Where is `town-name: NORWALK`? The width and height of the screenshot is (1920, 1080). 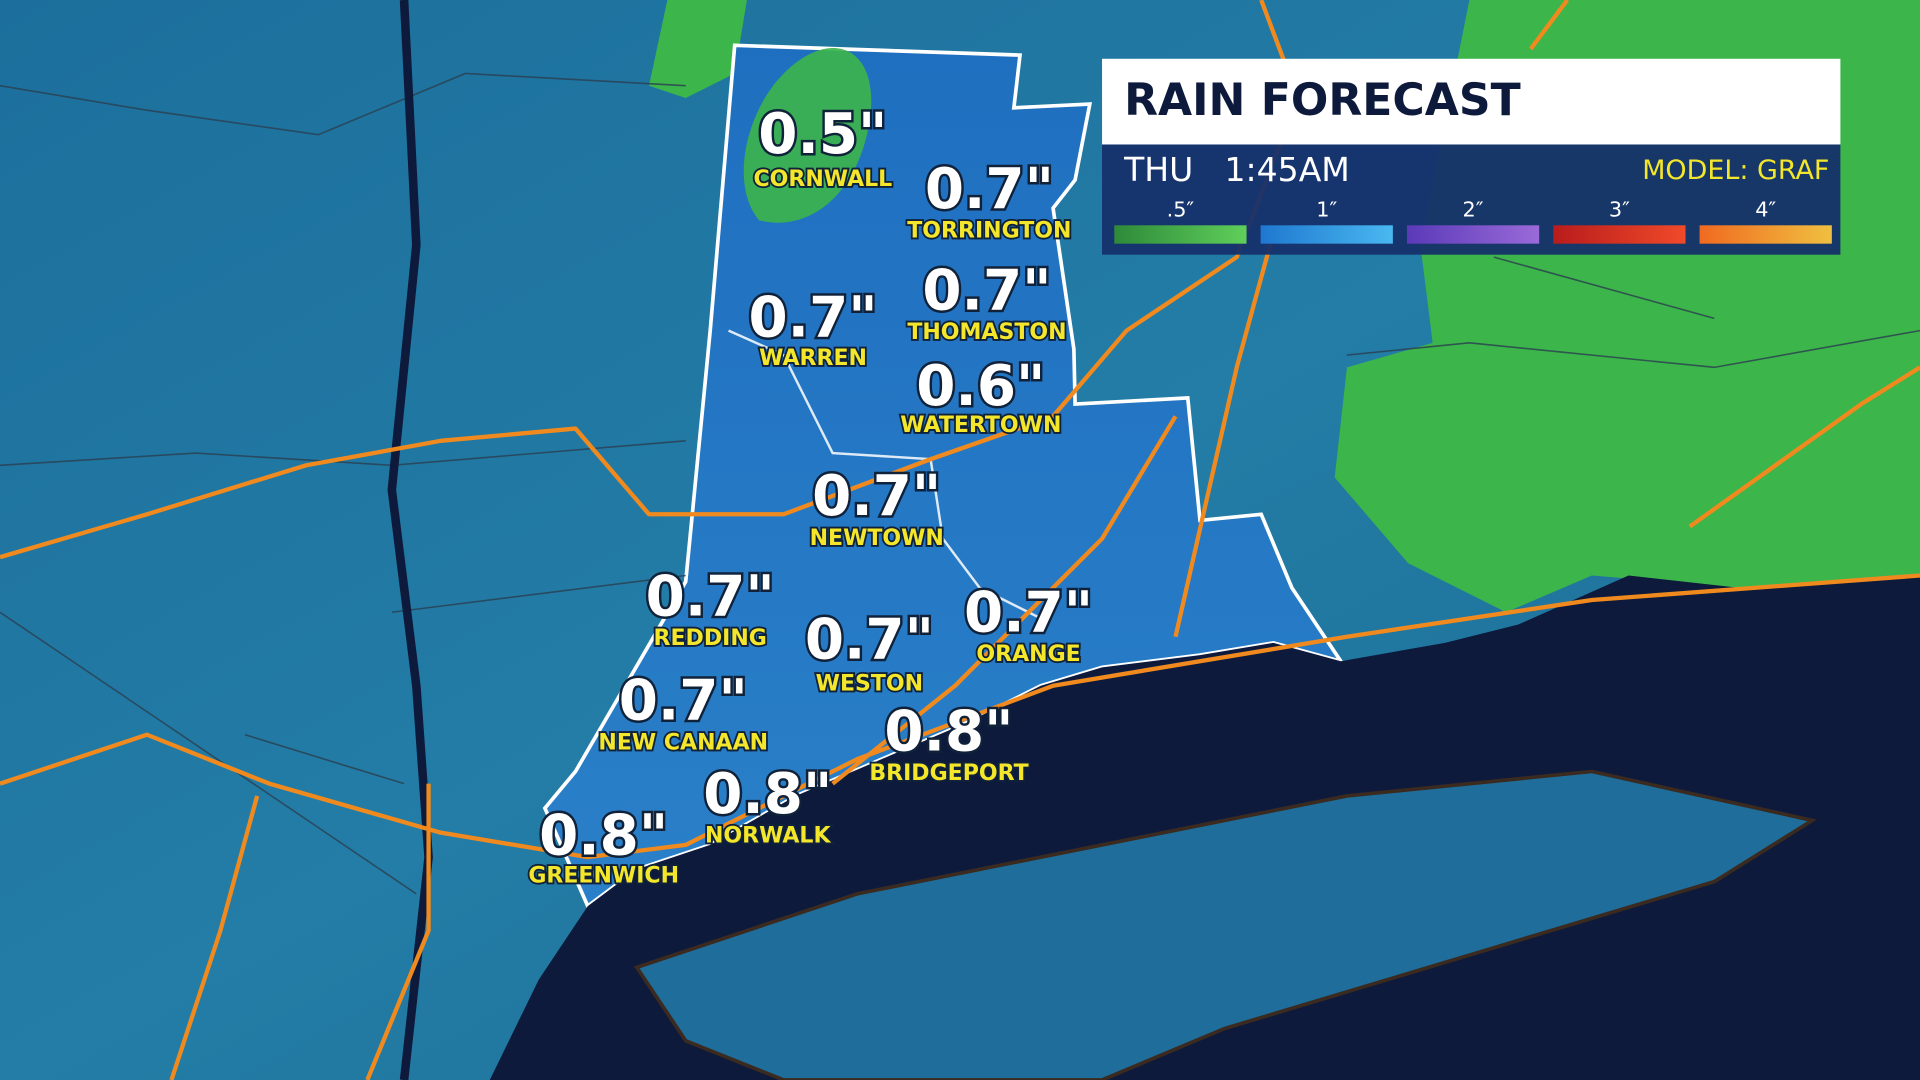 town-name: NORWALK is located at coordinates (768, 835).